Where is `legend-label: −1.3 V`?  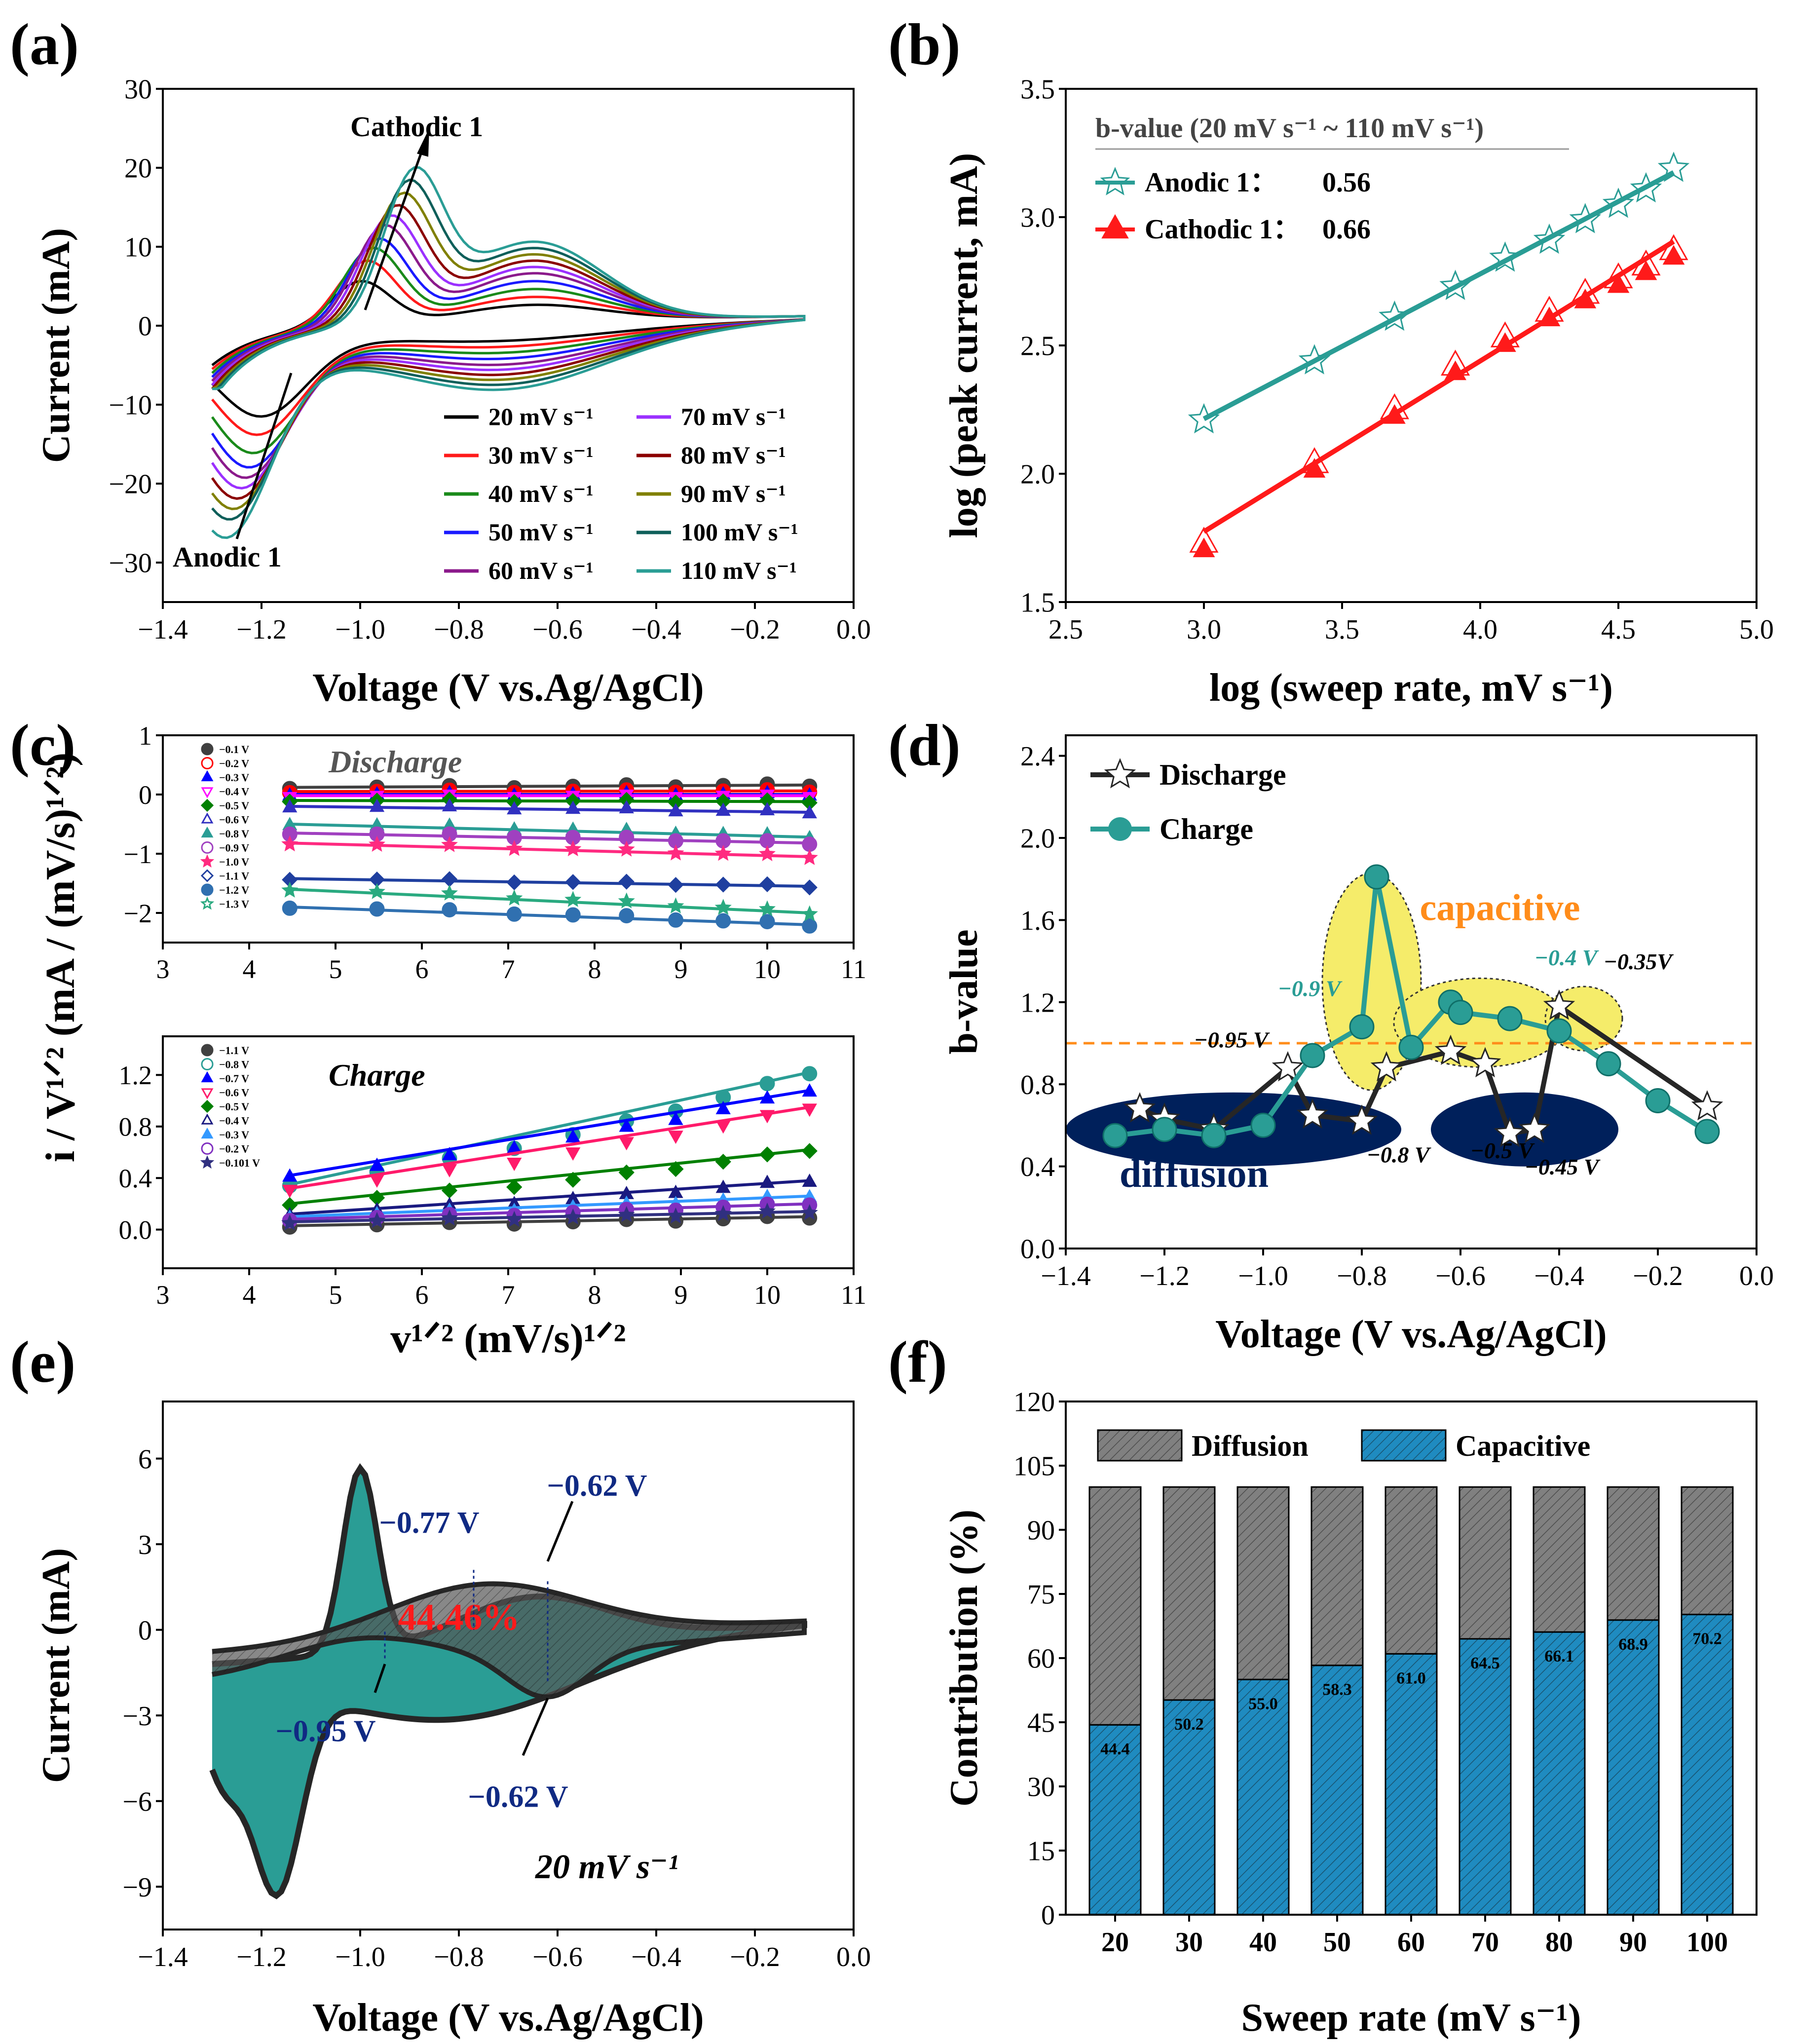 legend-label: −1.3 V is located at coordinates (234, 904).